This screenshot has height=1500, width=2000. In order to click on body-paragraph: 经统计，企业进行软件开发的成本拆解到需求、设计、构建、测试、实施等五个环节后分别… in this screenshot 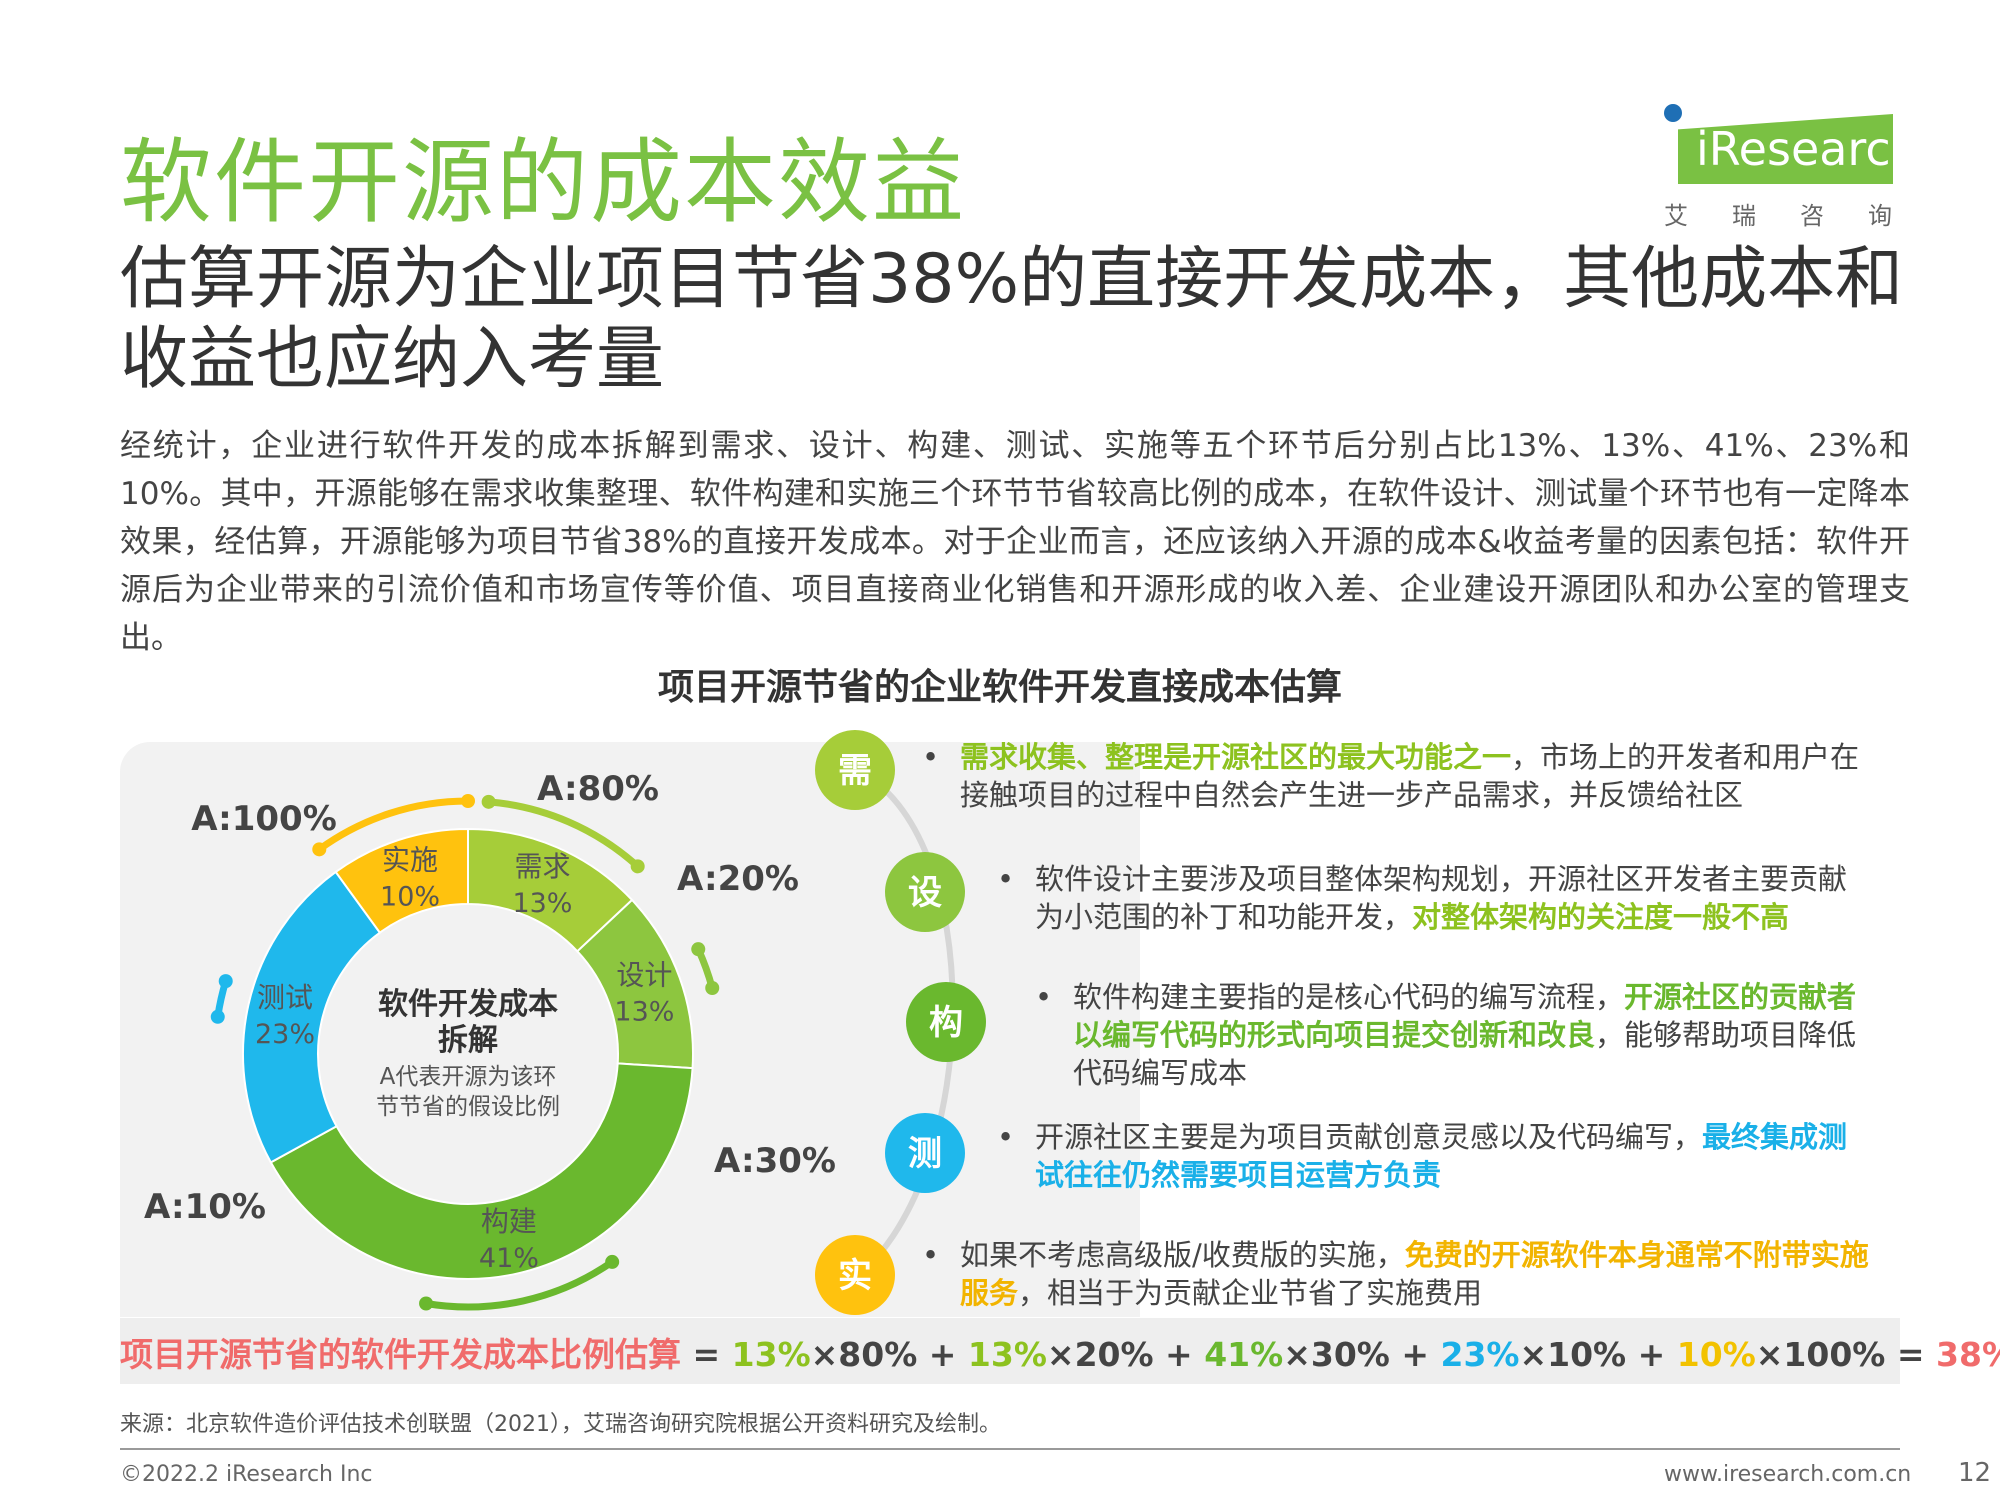, I will do `click(1015, 542)`.